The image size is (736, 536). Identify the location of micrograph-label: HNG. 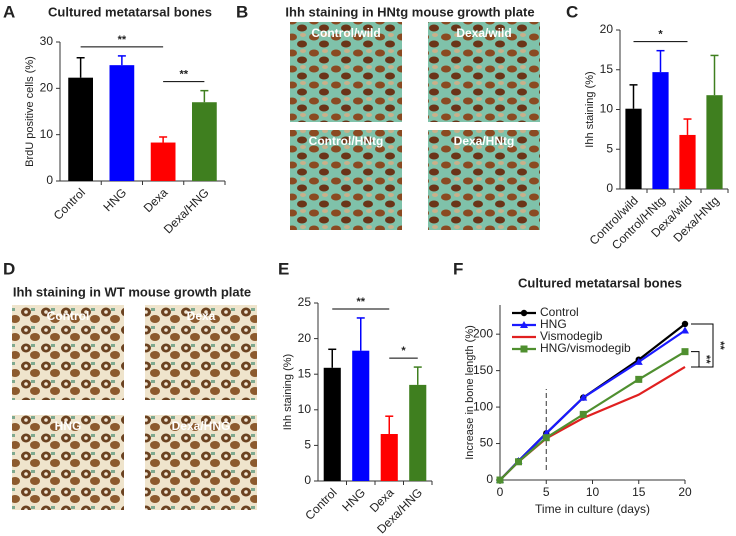
(68, 426).